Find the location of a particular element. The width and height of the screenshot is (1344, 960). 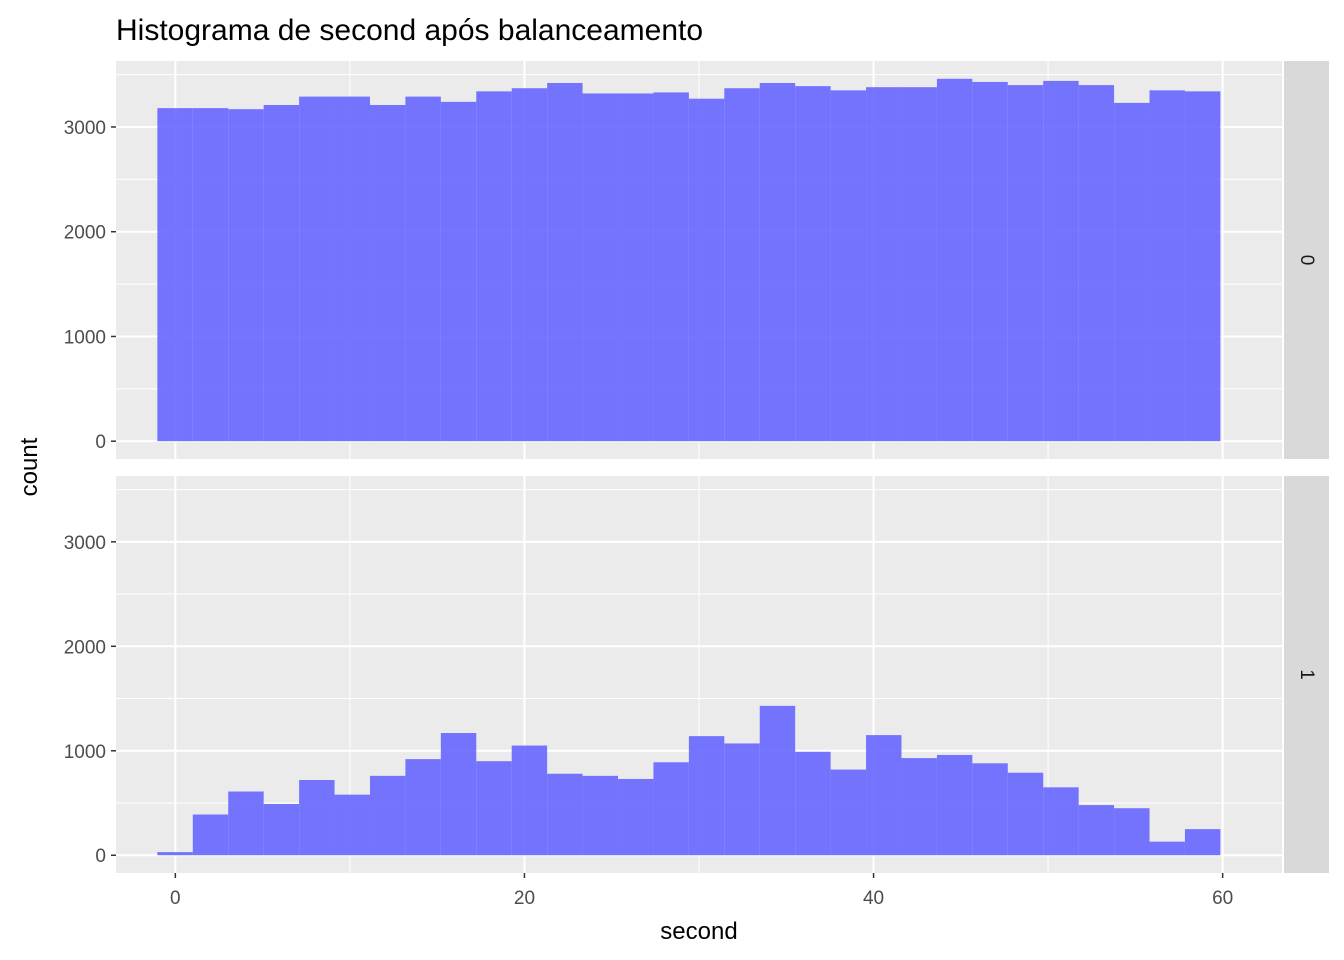

facet-strip-label: 0 is located at coordinates (1306, 260).